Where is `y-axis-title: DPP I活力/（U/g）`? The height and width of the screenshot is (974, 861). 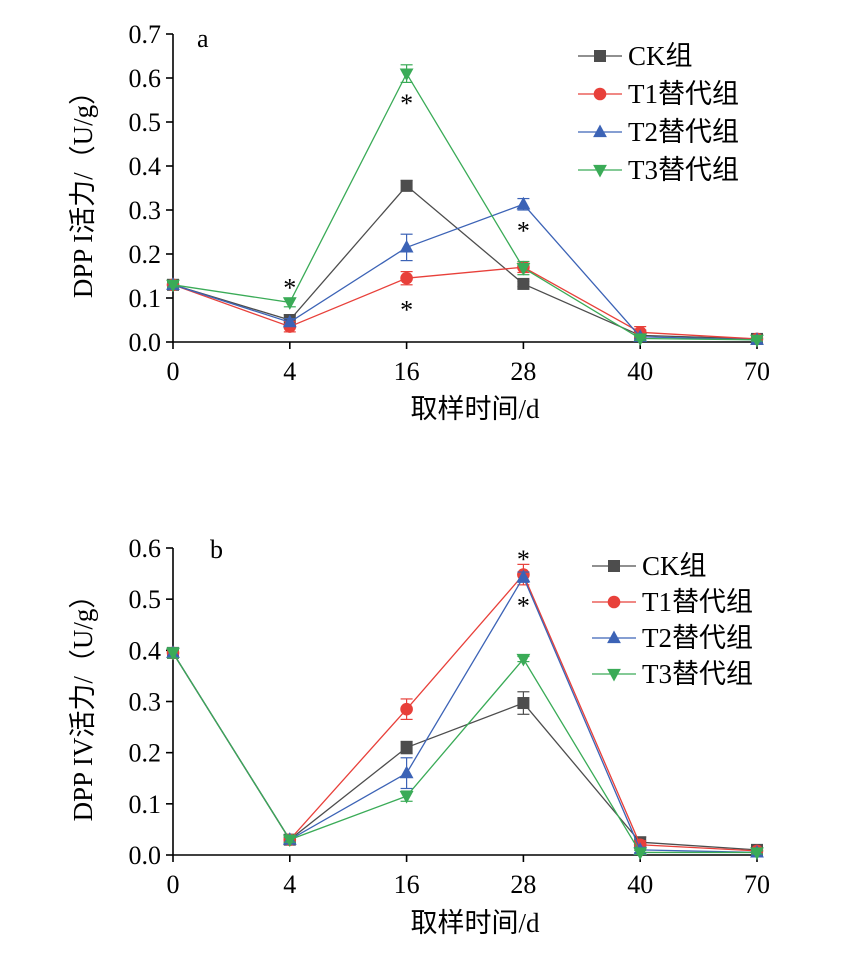
y-axis-title: DPP I活力/（U/g） is located at coordinates (83, 188).